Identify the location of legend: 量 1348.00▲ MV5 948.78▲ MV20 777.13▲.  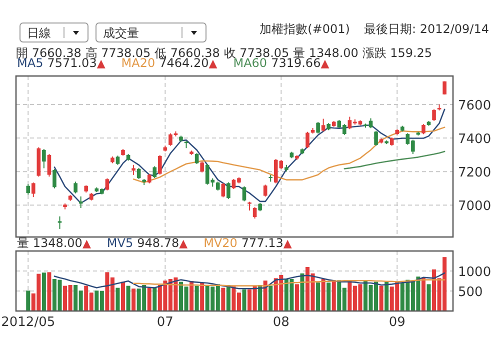
(154, 243).